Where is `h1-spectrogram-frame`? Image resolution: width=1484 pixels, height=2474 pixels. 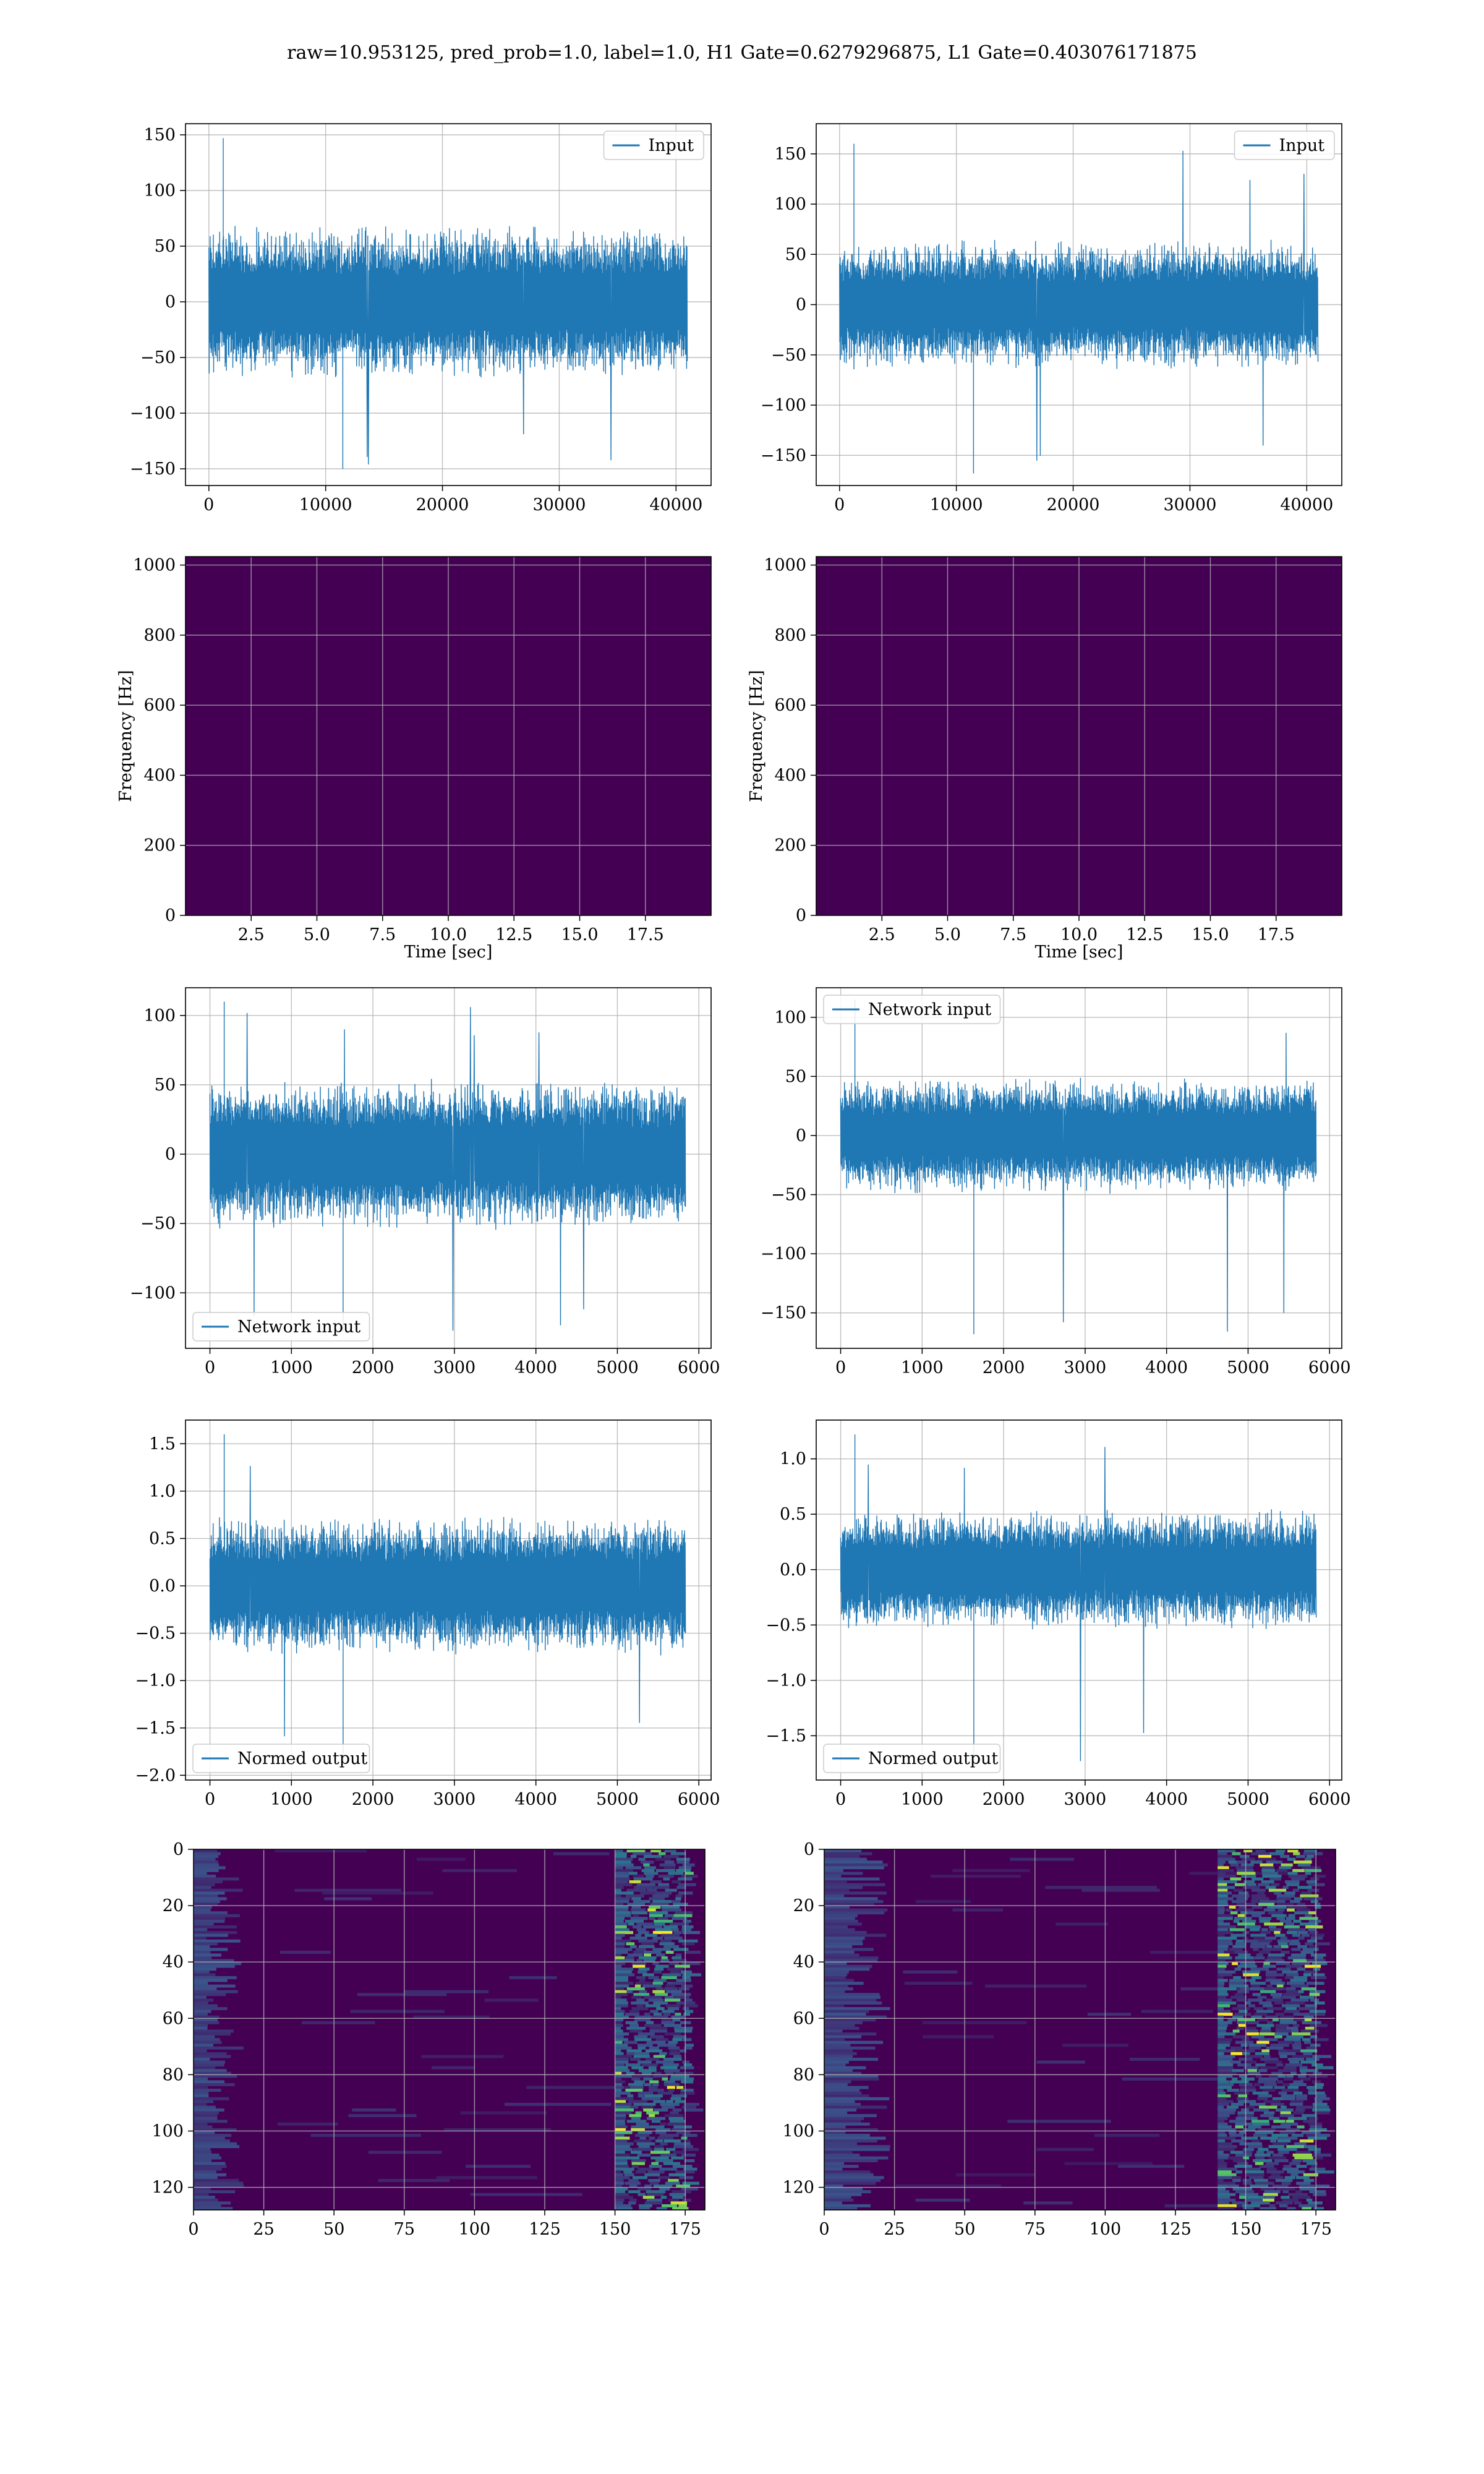
h1-spectrogram-frame is located at coordinates (448, 736).